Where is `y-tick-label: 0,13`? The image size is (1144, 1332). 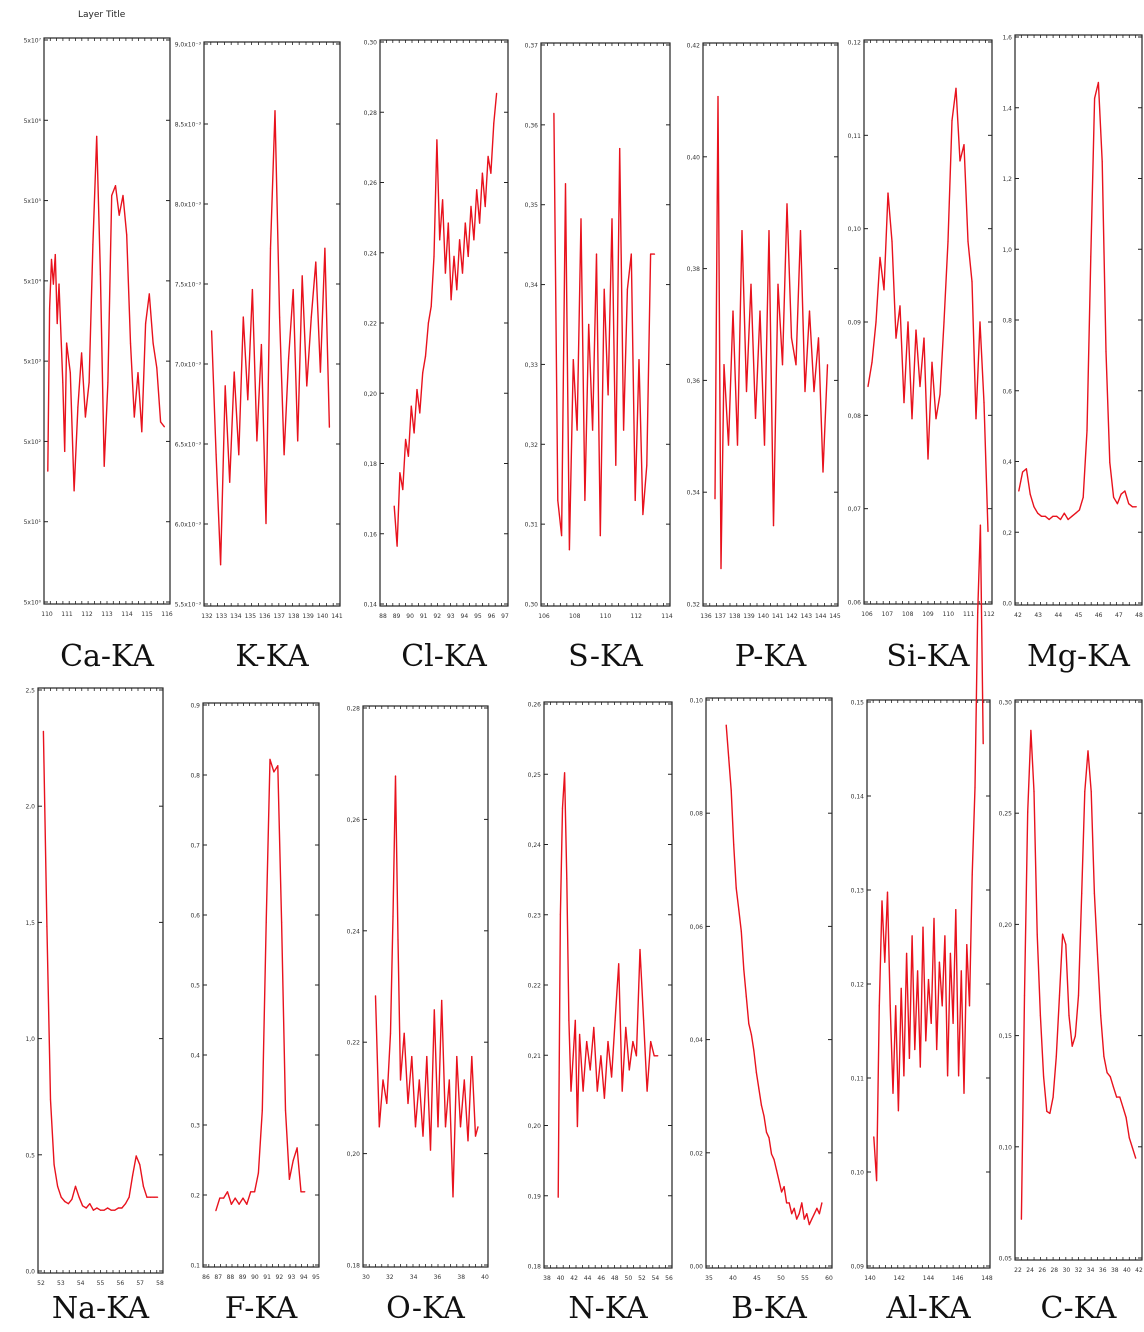 y-tick-label: 0,13 is located at coordinates (858, 891).